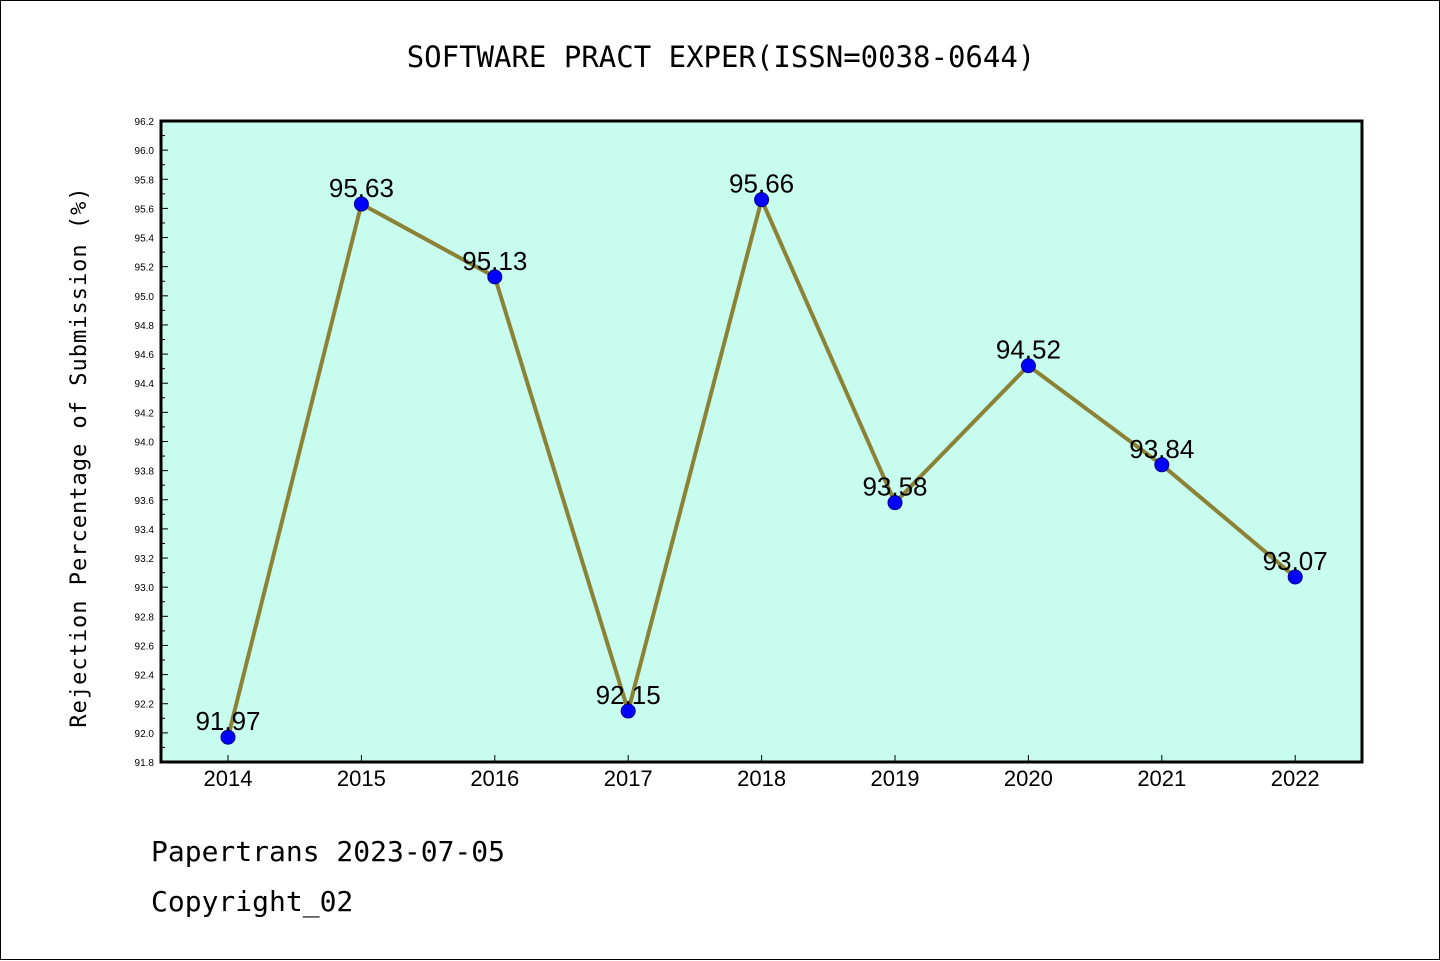  I want to click on y-tick-label: 93.6, so click(145, 501).